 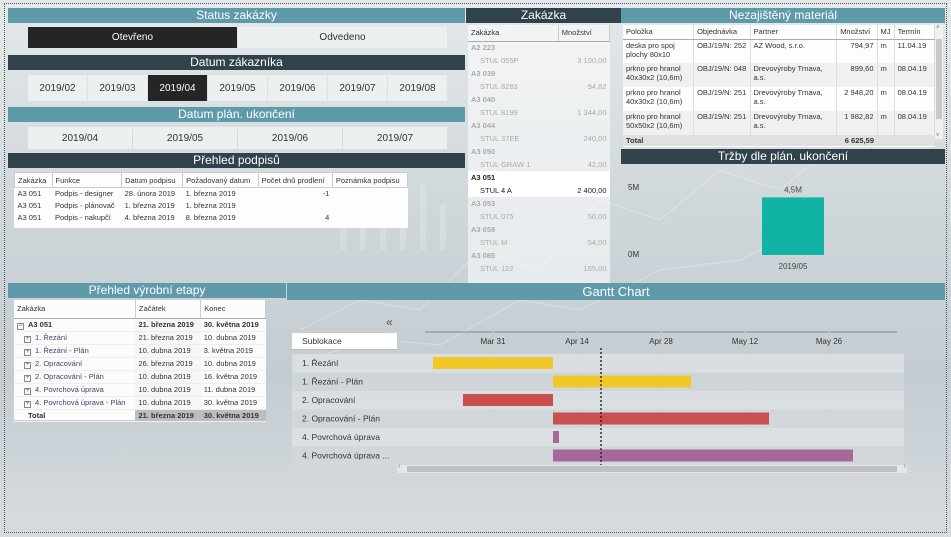 I want to click on table-row: STUL 8199 1 344,00, so click(x=539, y=112).